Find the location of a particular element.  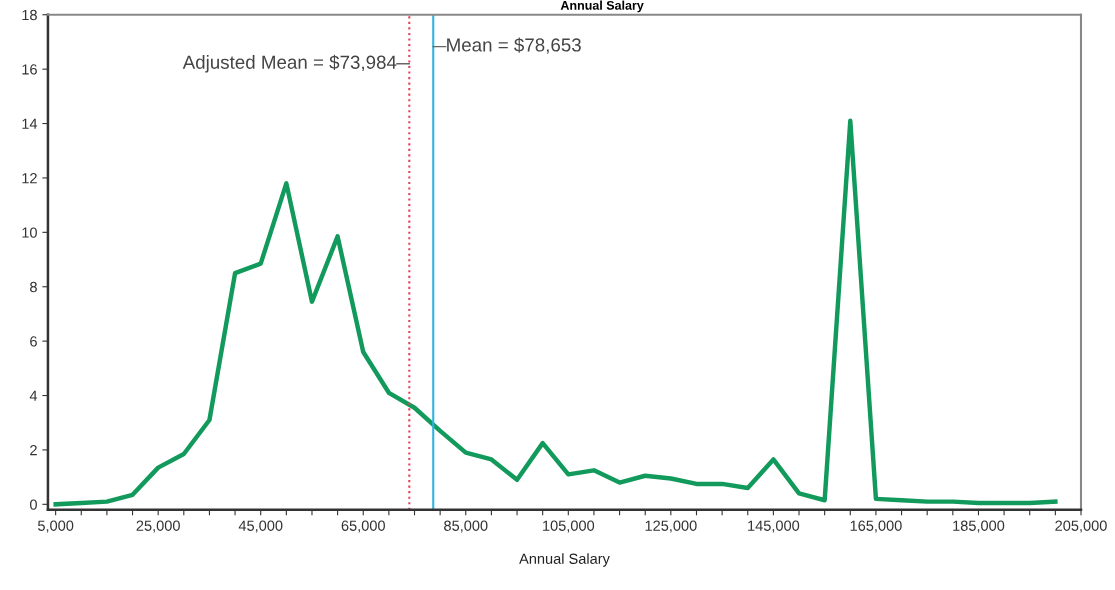

x-tick-label: 145,000 is located at coordinates (774, 526).